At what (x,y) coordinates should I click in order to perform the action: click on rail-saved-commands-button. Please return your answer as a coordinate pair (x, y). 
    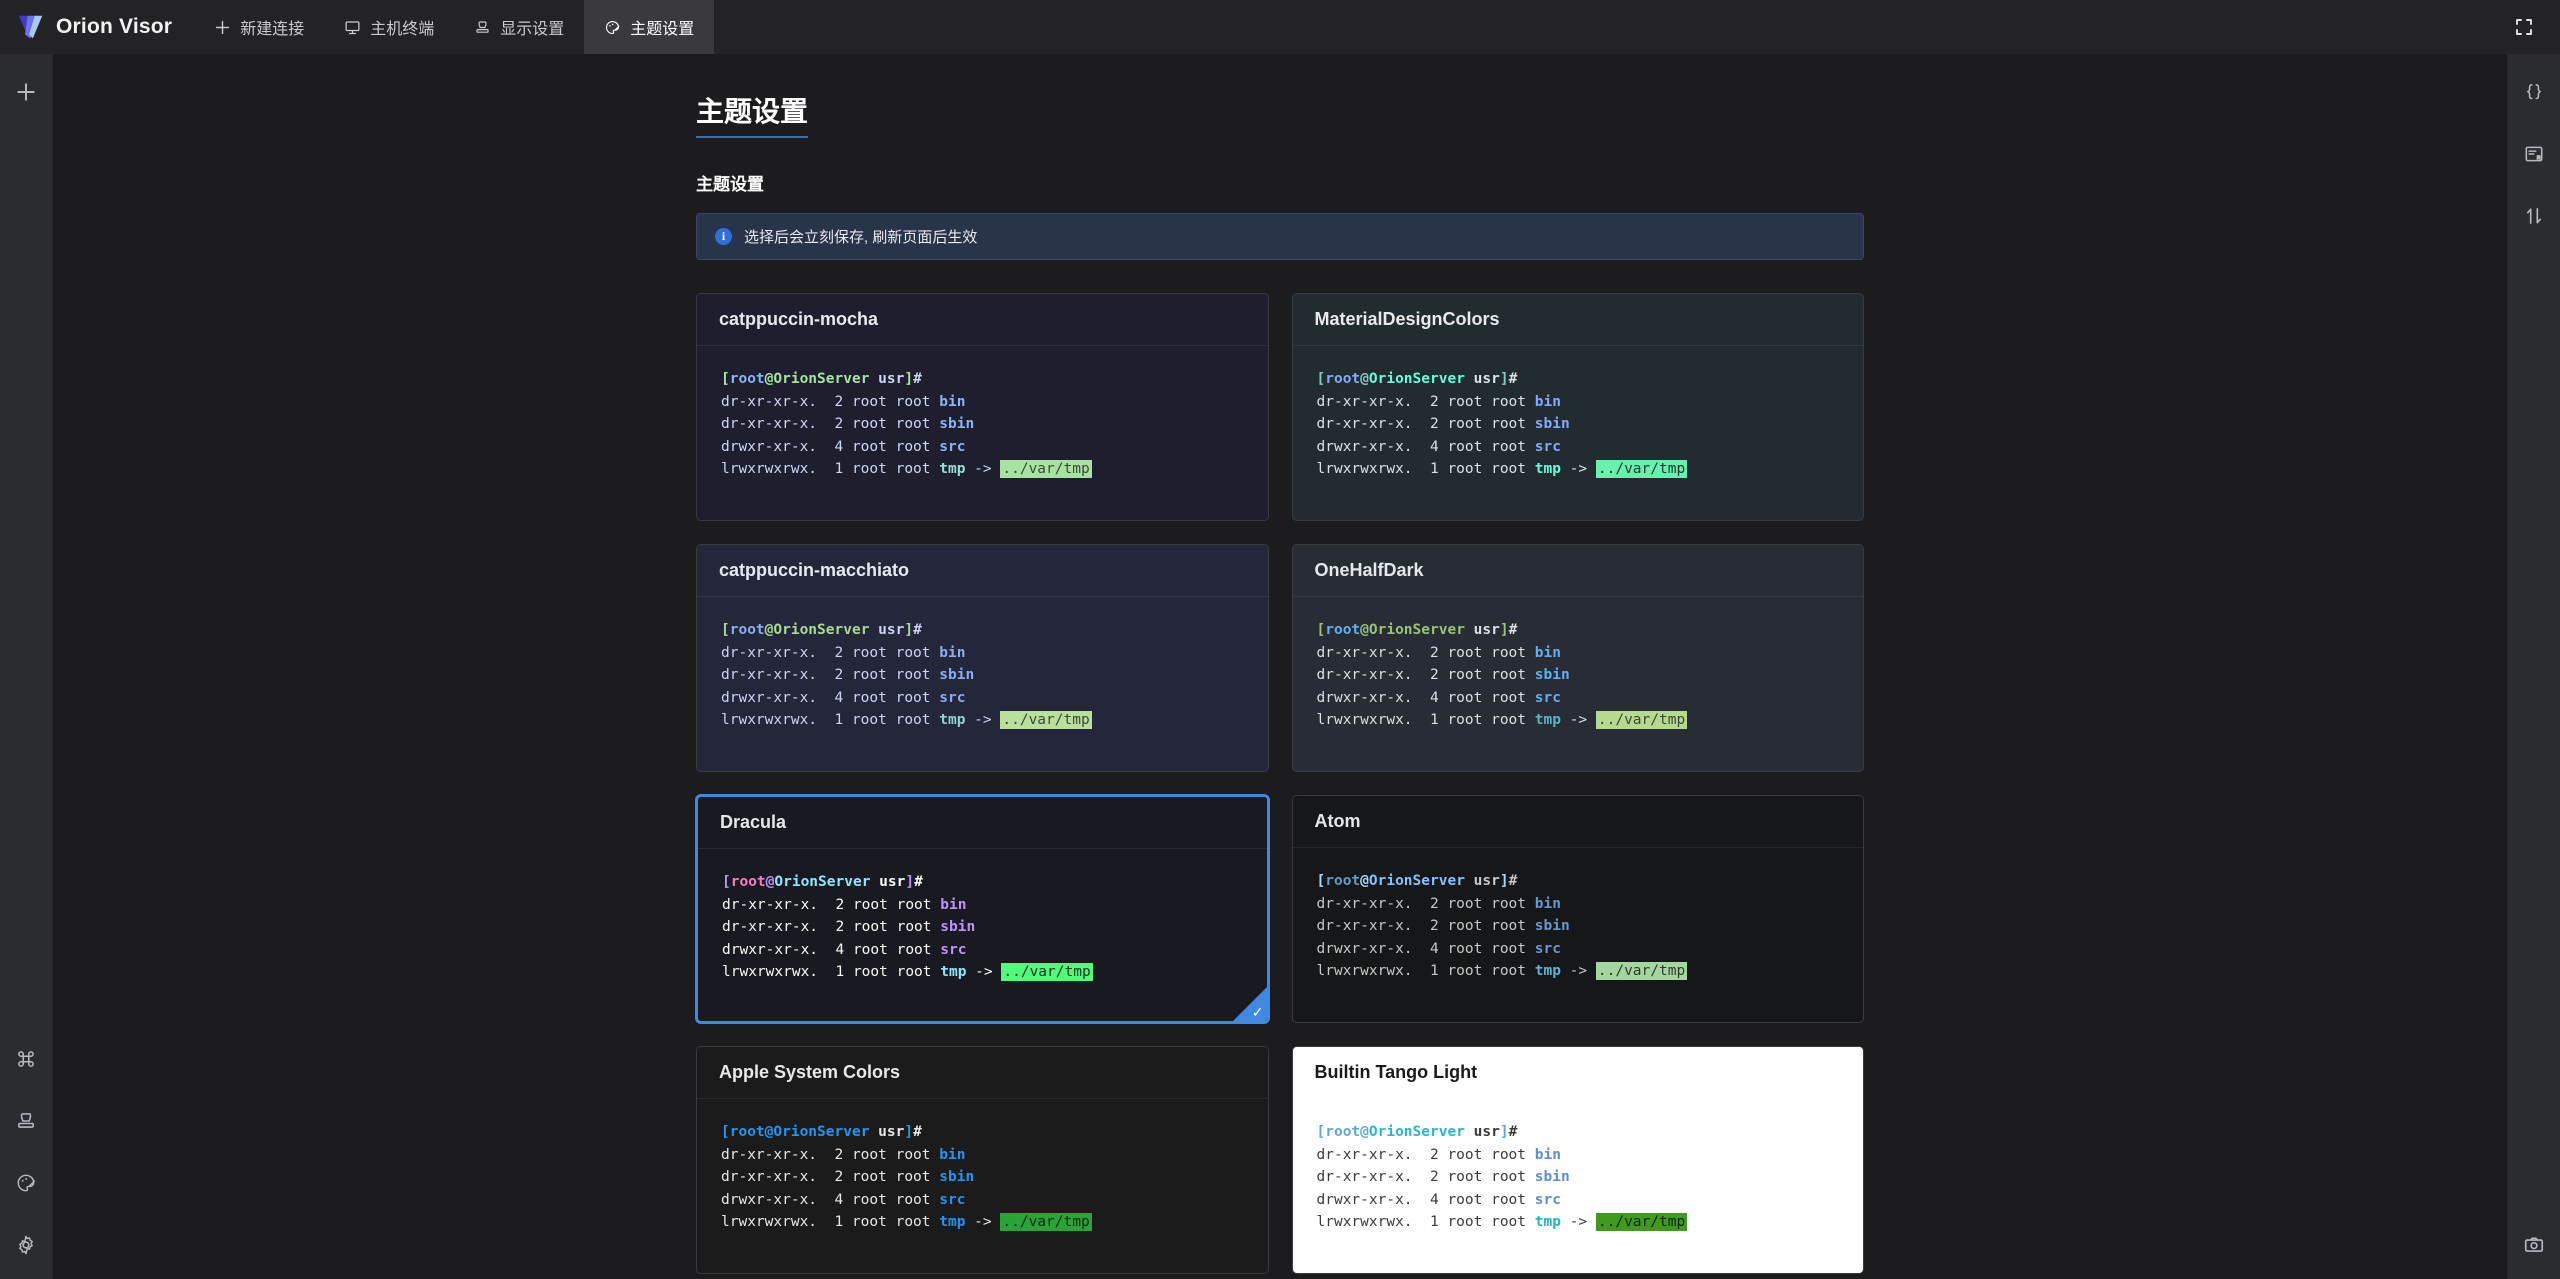
    Looking at the image, I should click on (2534, 154).